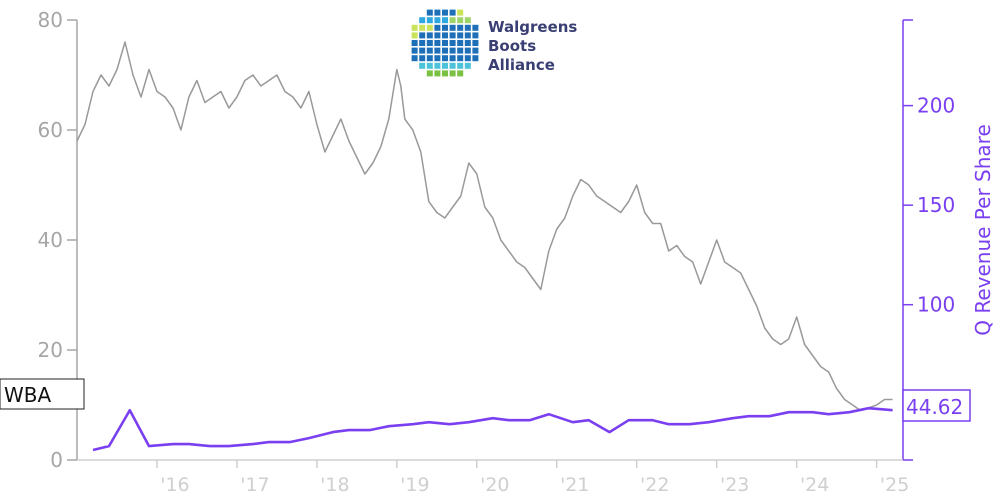  What do you see at coordinates (50, 130) in the screenshot?
I see `left-tick-label: 60` at bounding box center [50, 130].